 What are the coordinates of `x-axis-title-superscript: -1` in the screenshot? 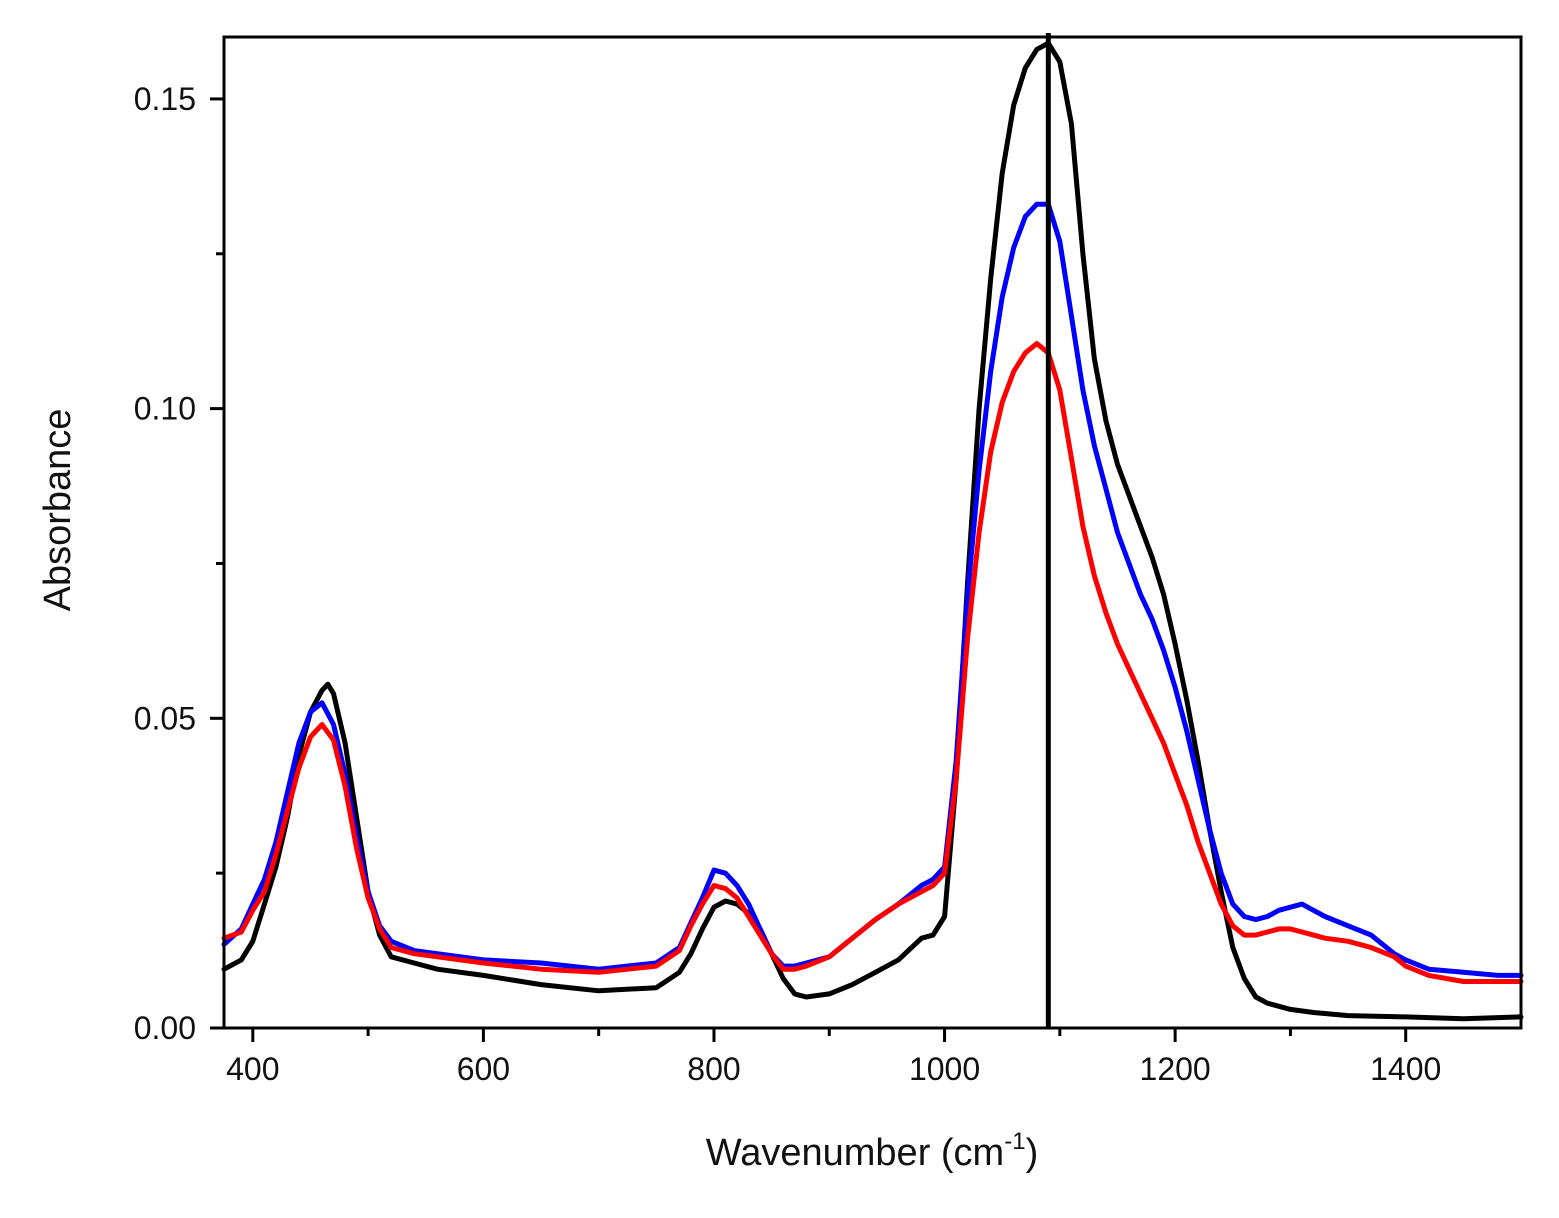 It's located at (1014, 1141).